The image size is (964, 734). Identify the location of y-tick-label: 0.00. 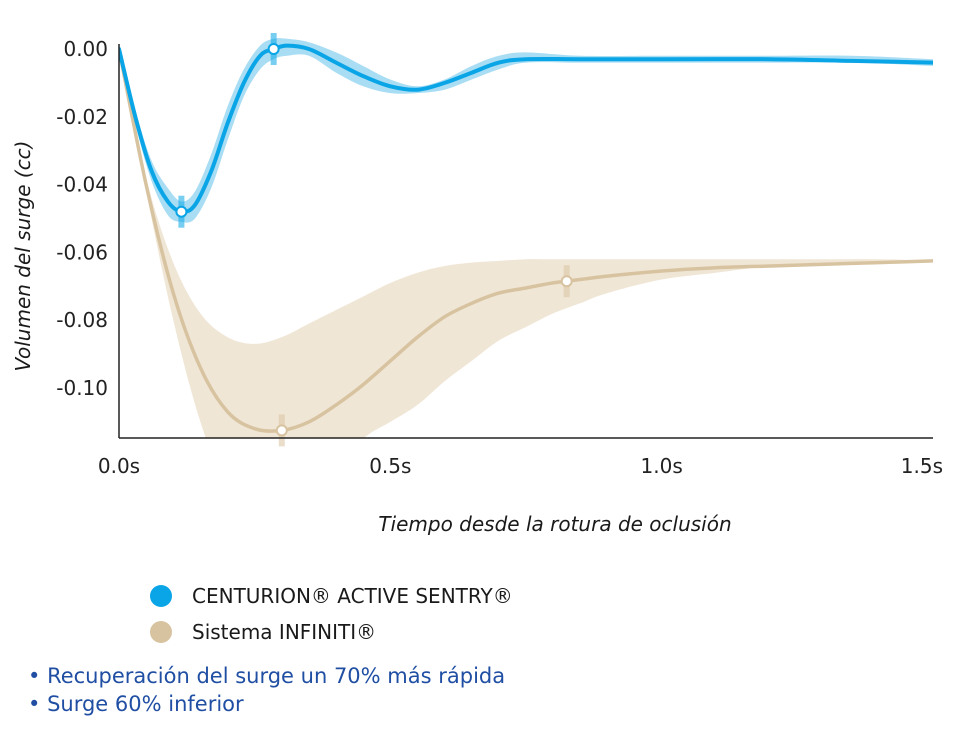
(85, 49).